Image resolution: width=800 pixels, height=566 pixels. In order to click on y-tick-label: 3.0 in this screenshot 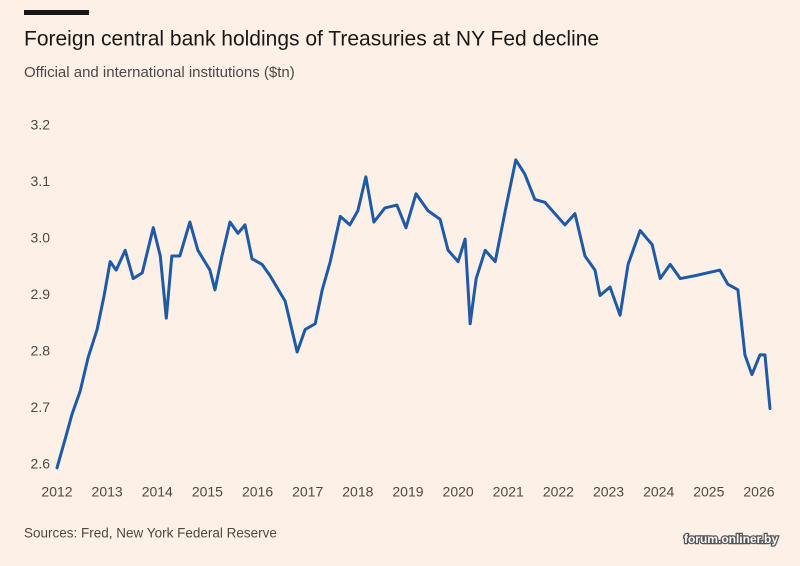, I will do `click(41, 238)`.